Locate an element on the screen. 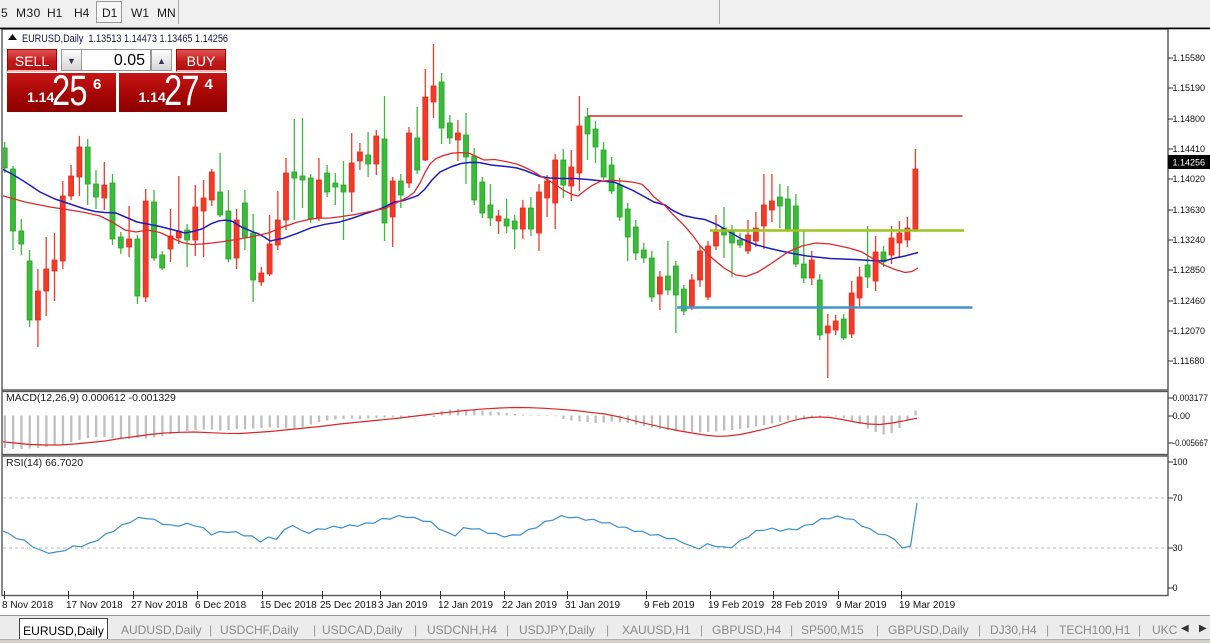  svg-text:MACD(12,26,9) 0.000612 -0.0013: MACD(12,26,9) 0.000612 -0.001329 is located at coordinates (91, 398).